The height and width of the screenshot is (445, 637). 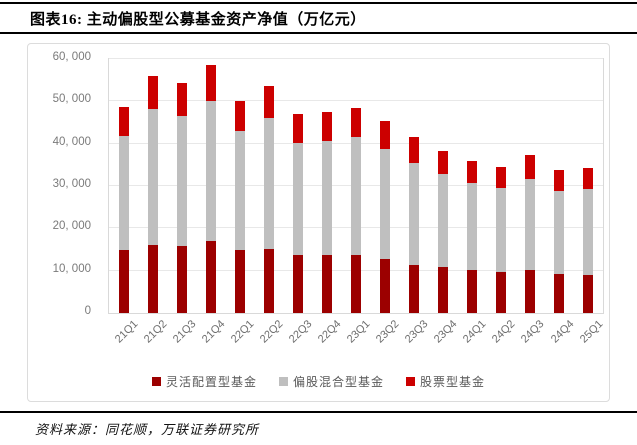 What do you see at coordinates (71, 99) in the screenshot?
I see `y-tick-label: 50, 000` at bounding box center [71, 99].